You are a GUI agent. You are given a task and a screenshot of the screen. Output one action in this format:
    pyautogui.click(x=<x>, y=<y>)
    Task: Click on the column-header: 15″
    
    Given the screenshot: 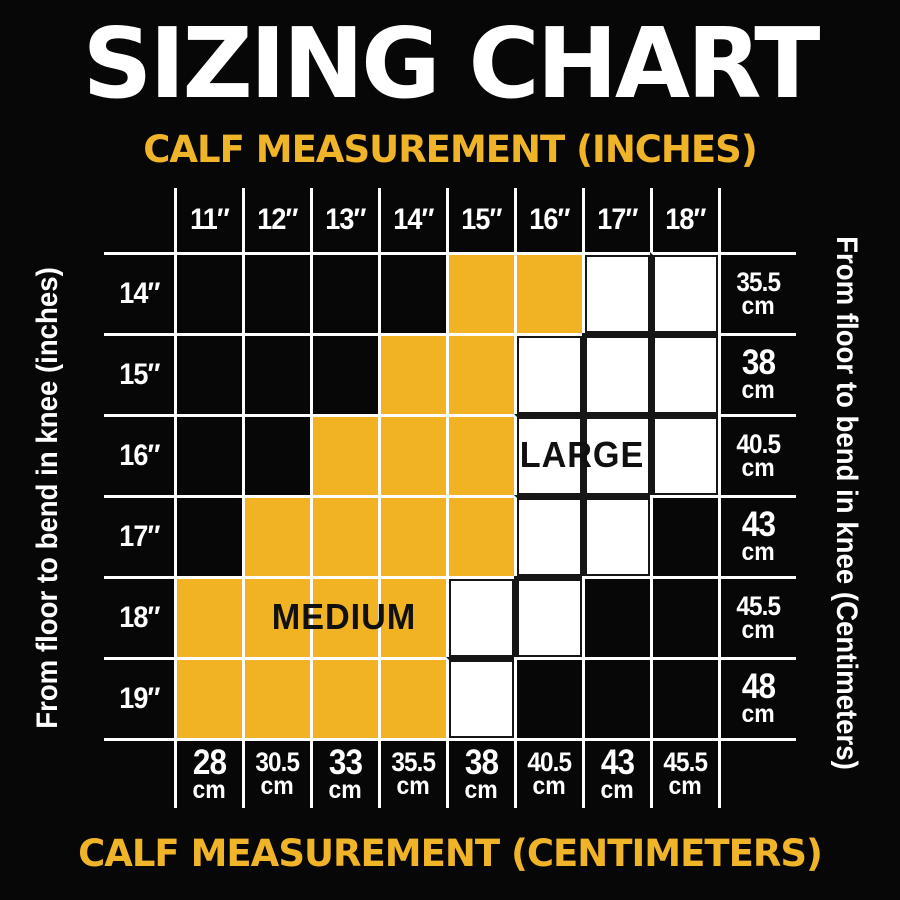 What is the action you would take?
    pyautogui.click(x=480, y=220)
    